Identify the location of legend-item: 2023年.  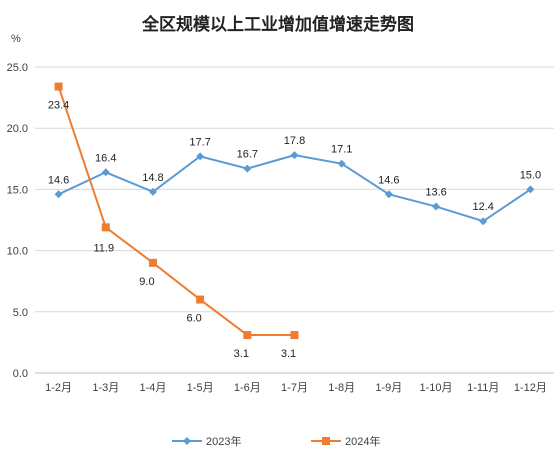
(206, 441).